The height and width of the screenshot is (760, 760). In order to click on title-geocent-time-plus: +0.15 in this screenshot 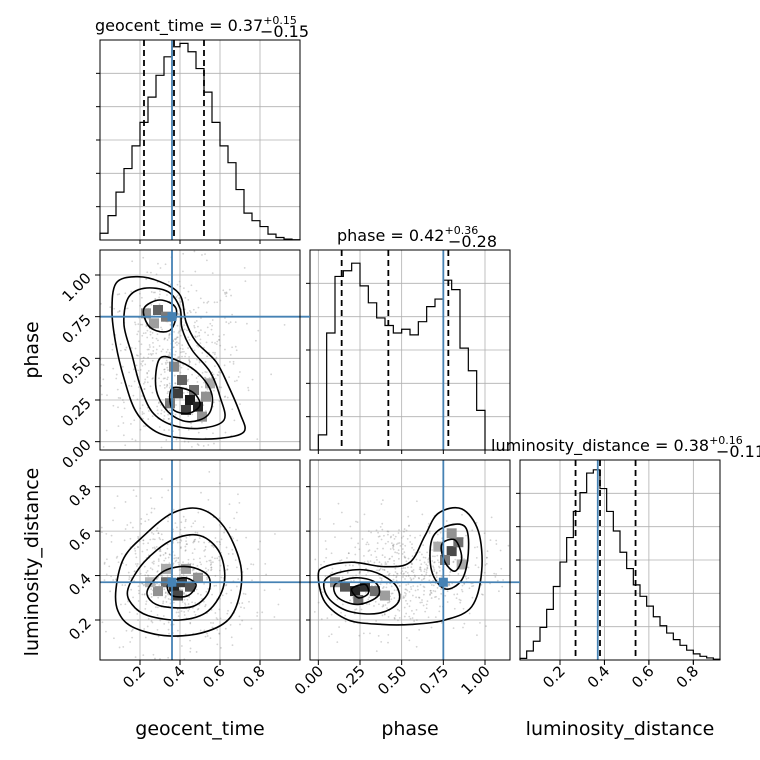, I will do `click(280, 20)`.